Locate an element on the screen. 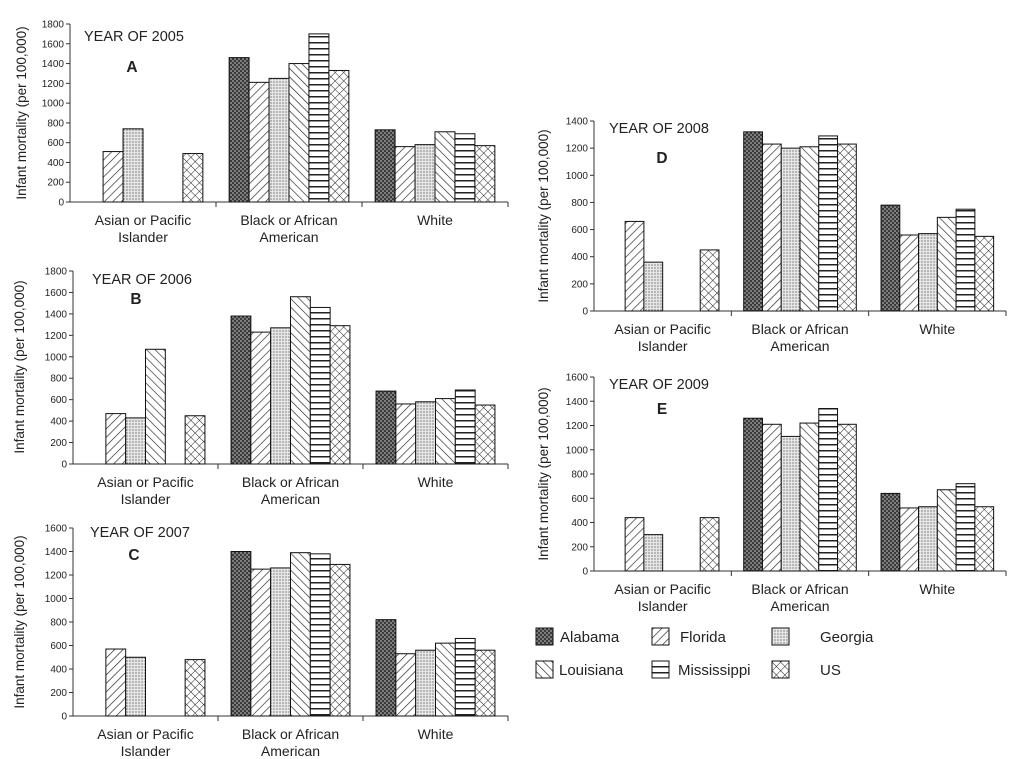  category-label: Asian or Pacific is located at coordinates (662, 589).